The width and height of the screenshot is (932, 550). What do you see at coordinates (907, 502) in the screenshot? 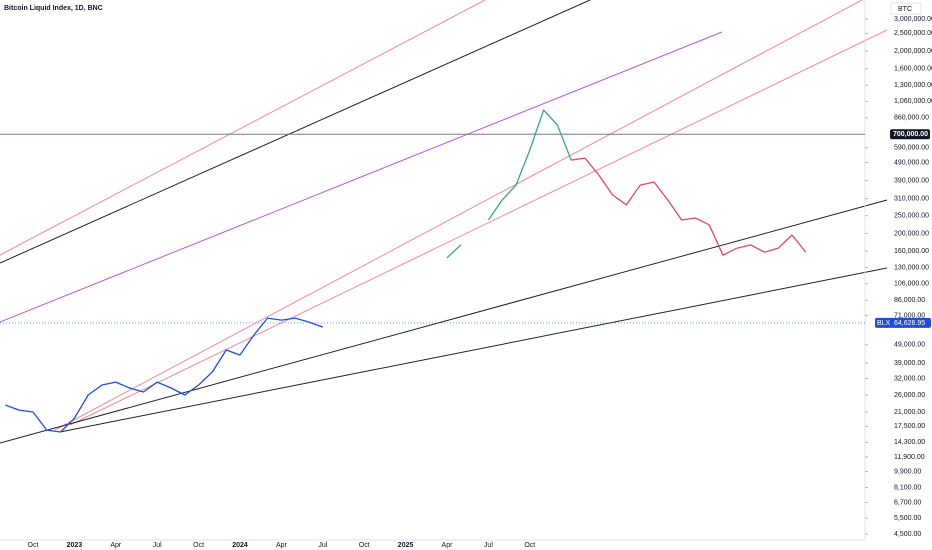
I see `y-tick-label: 6,700.00` at bounding box center [907, 502].